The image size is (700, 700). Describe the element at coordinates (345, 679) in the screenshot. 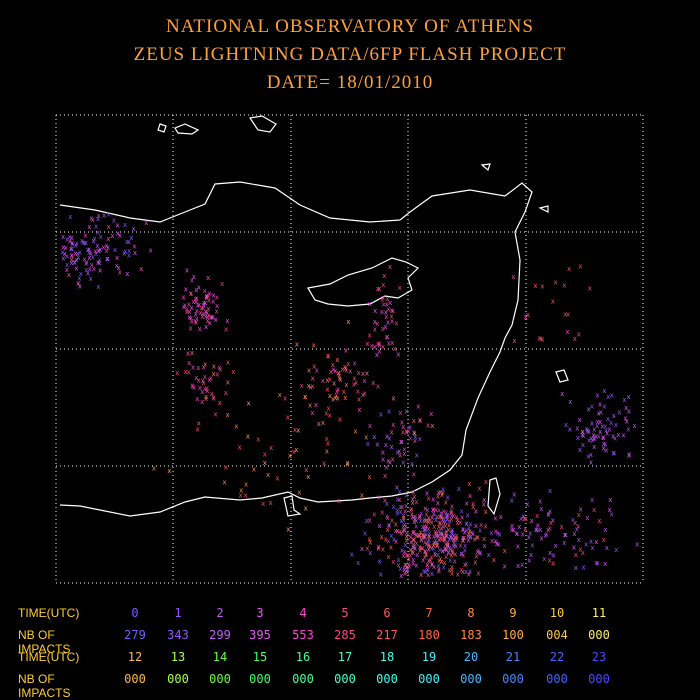

I see `count-17: 000` at that location.